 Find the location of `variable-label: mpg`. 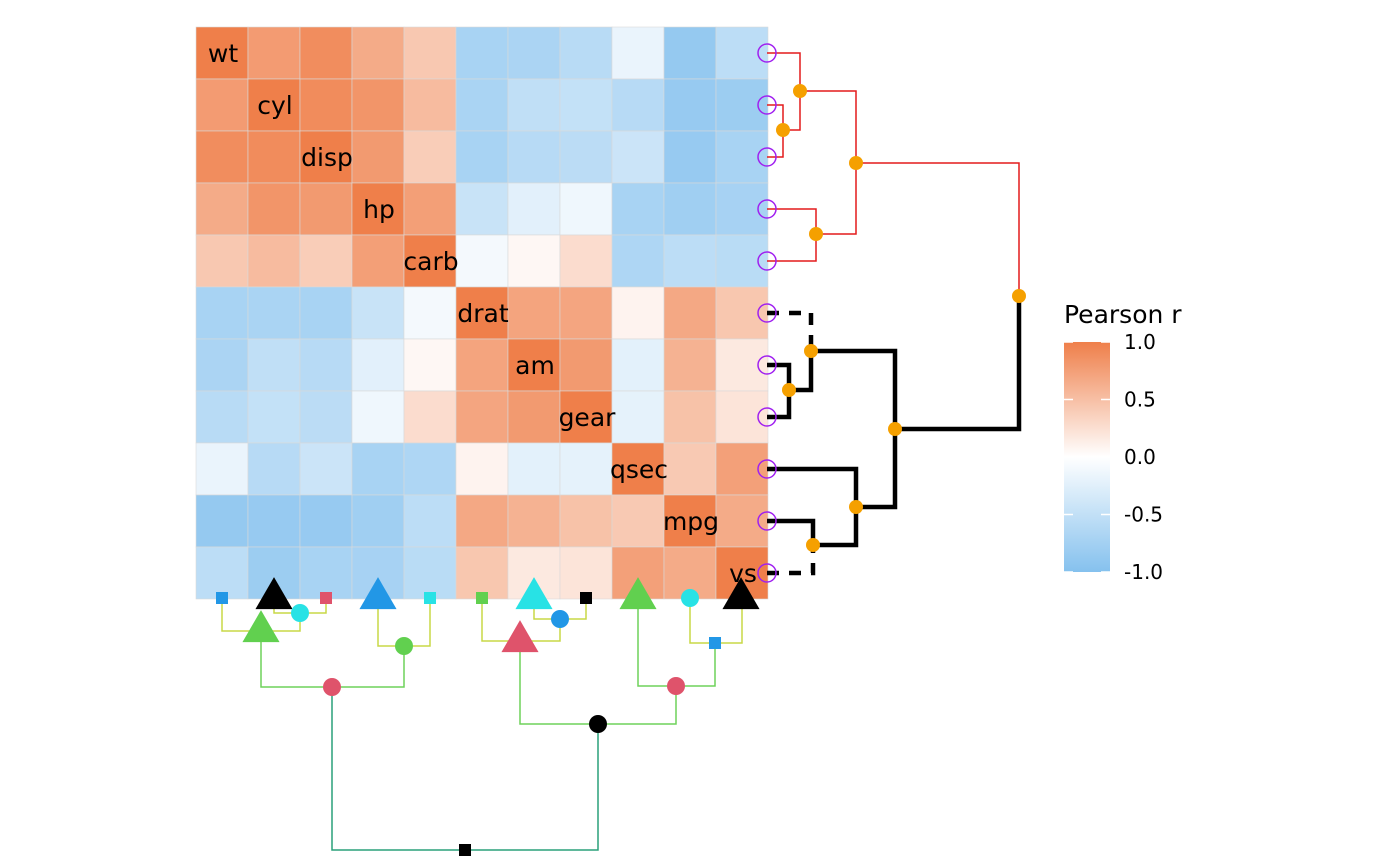

variable-label: mpg is located at coordinates (691, 521).